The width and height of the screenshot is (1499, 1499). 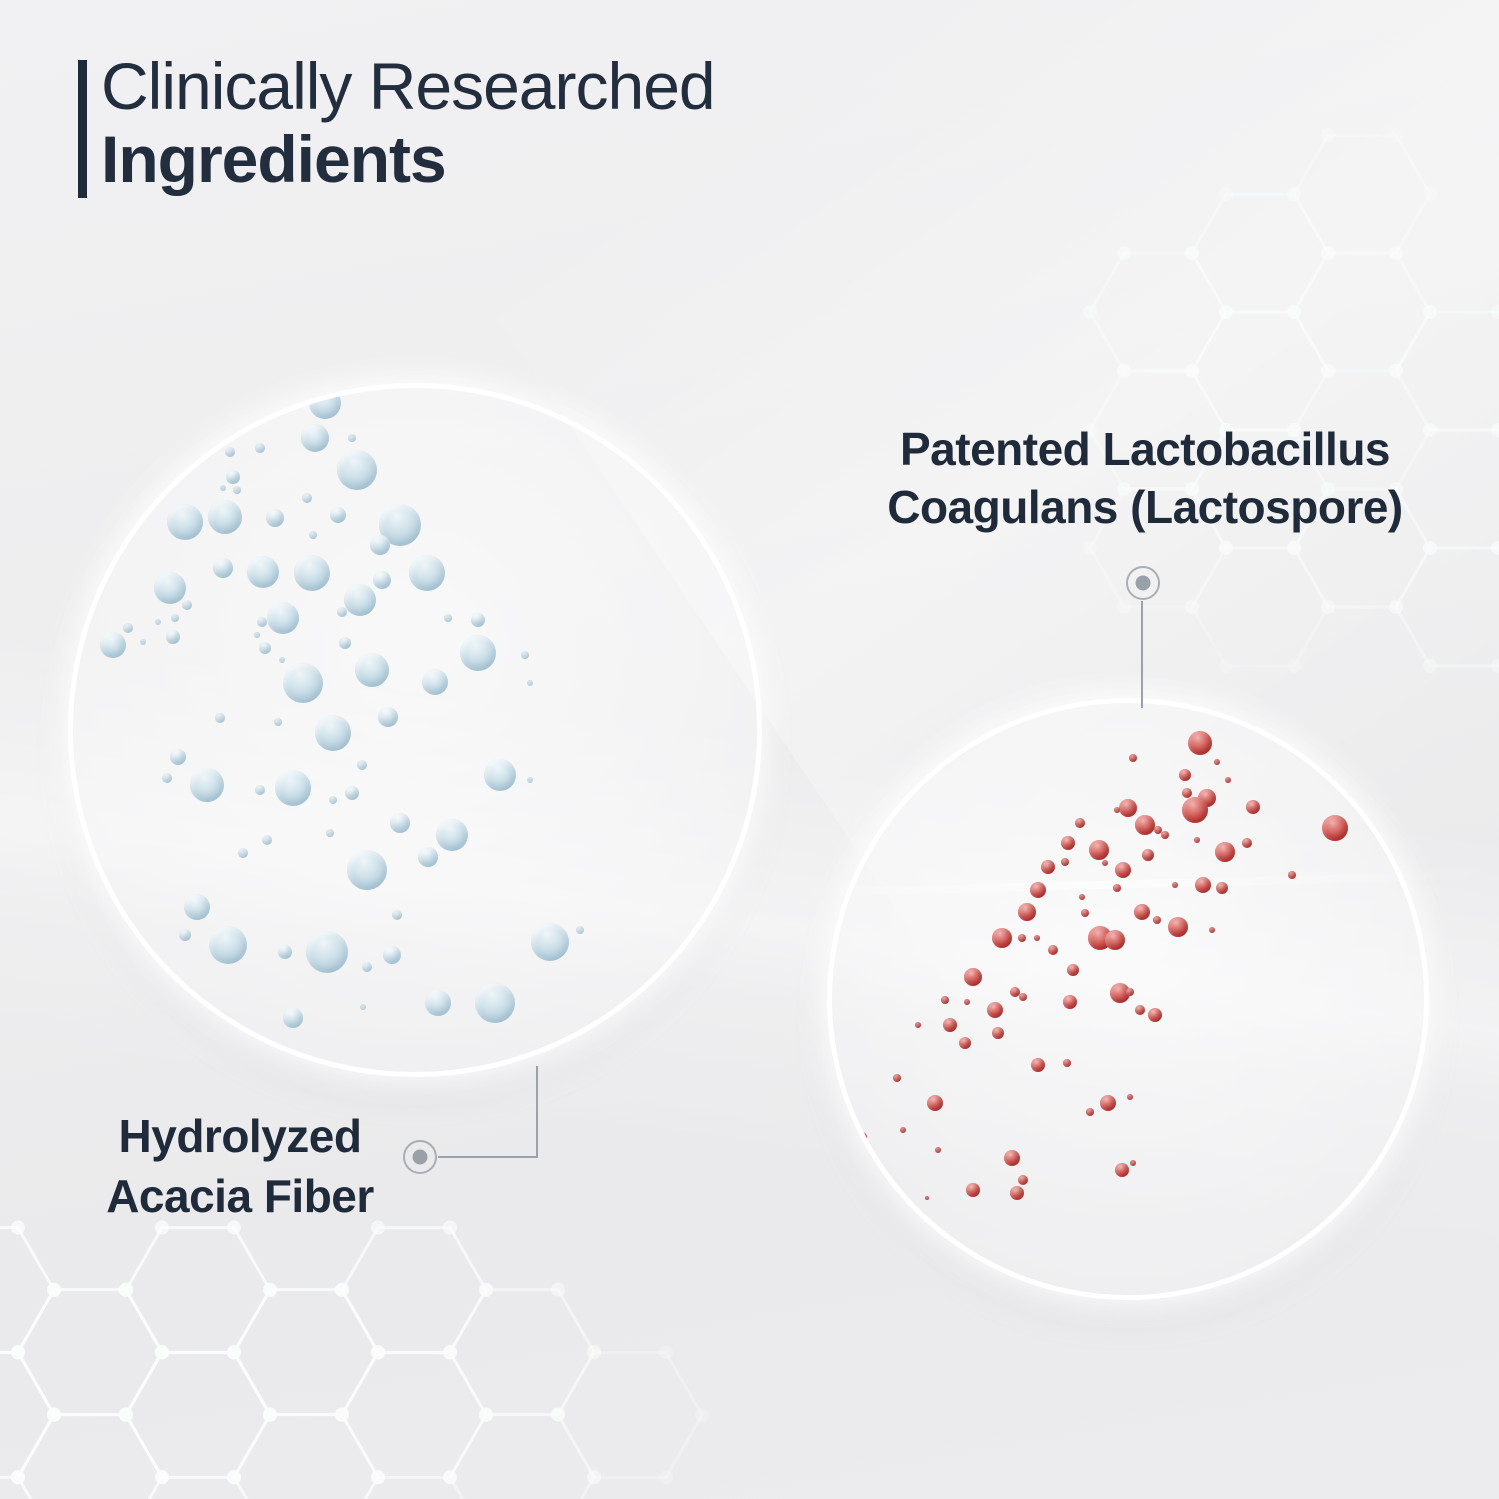 I want to click on title-accent-bar, so click(x=82, y=129).